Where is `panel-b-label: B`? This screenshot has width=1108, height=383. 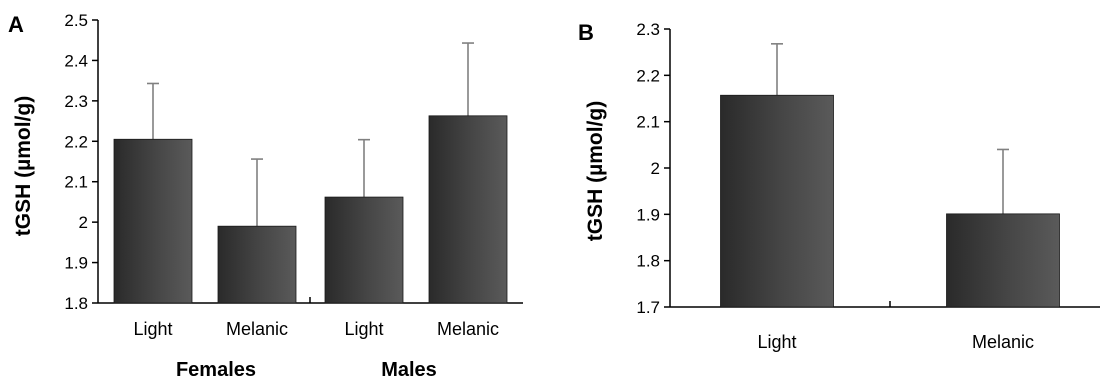 panel-b-label: B is located at coordinates (586, 32).